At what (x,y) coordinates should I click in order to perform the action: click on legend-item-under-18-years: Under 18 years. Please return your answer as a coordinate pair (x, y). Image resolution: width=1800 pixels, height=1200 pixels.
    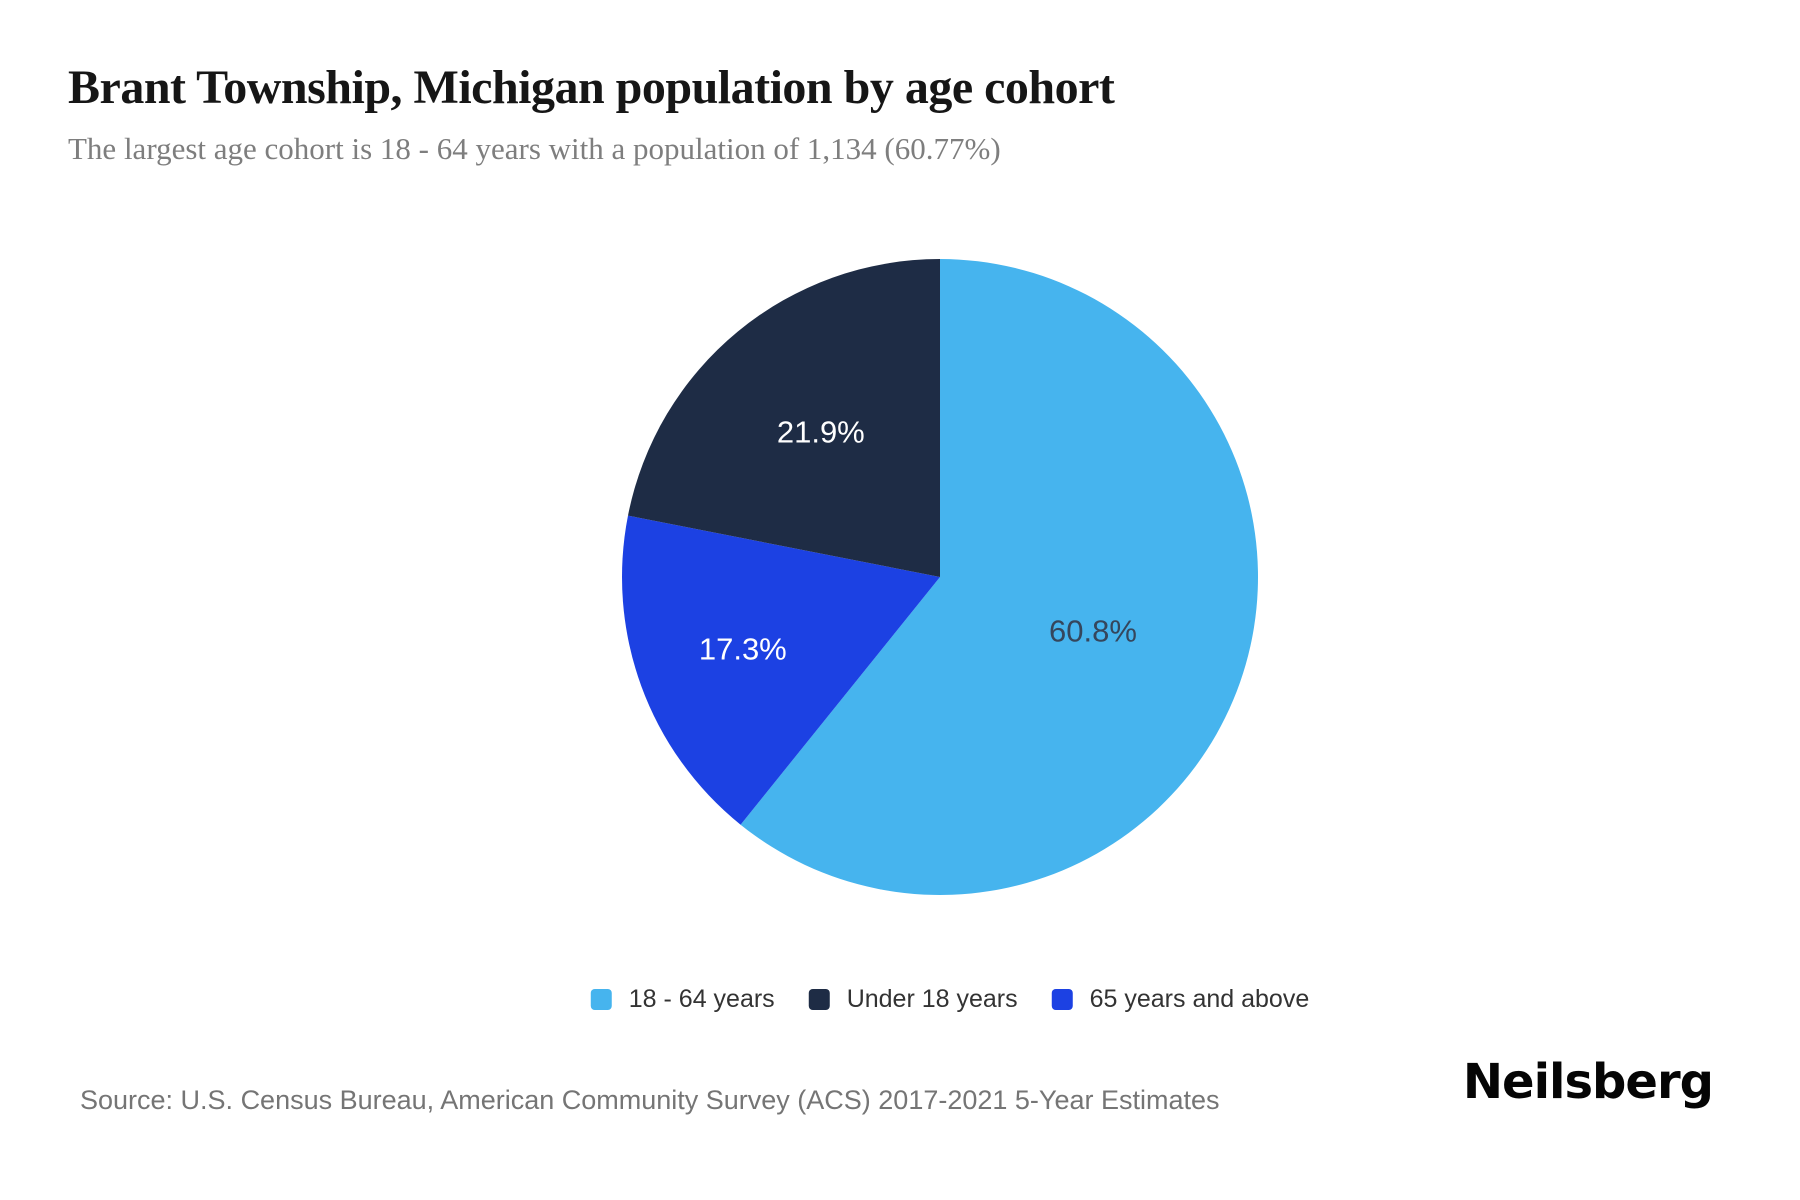
    Looking at the image, I should click on (913, 999).